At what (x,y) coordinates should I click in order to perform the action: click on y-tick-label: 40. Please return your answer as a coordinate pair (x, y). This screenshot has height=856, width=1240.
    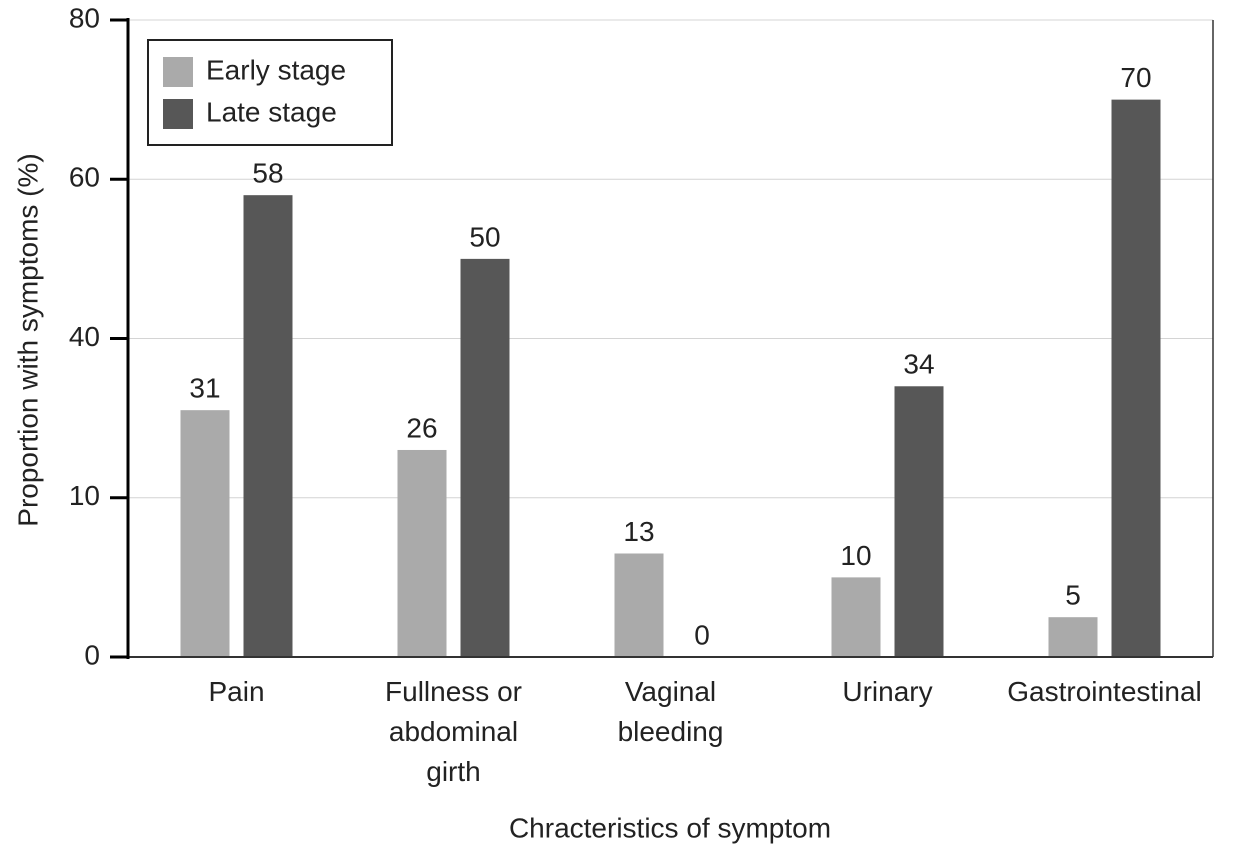
    Looking at the image, I should click on (84, 336).